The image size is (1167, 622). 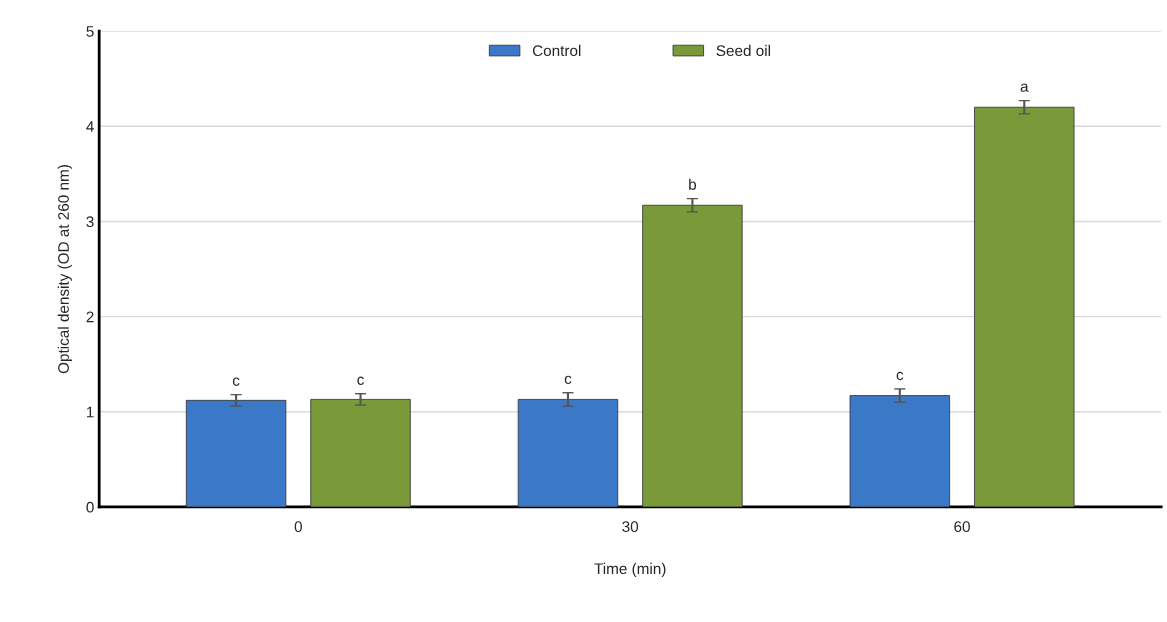 What do you see at coordinates (1024, 87) in the screenshot?
I see `data-label: a` at bounding box center [1024, 87].